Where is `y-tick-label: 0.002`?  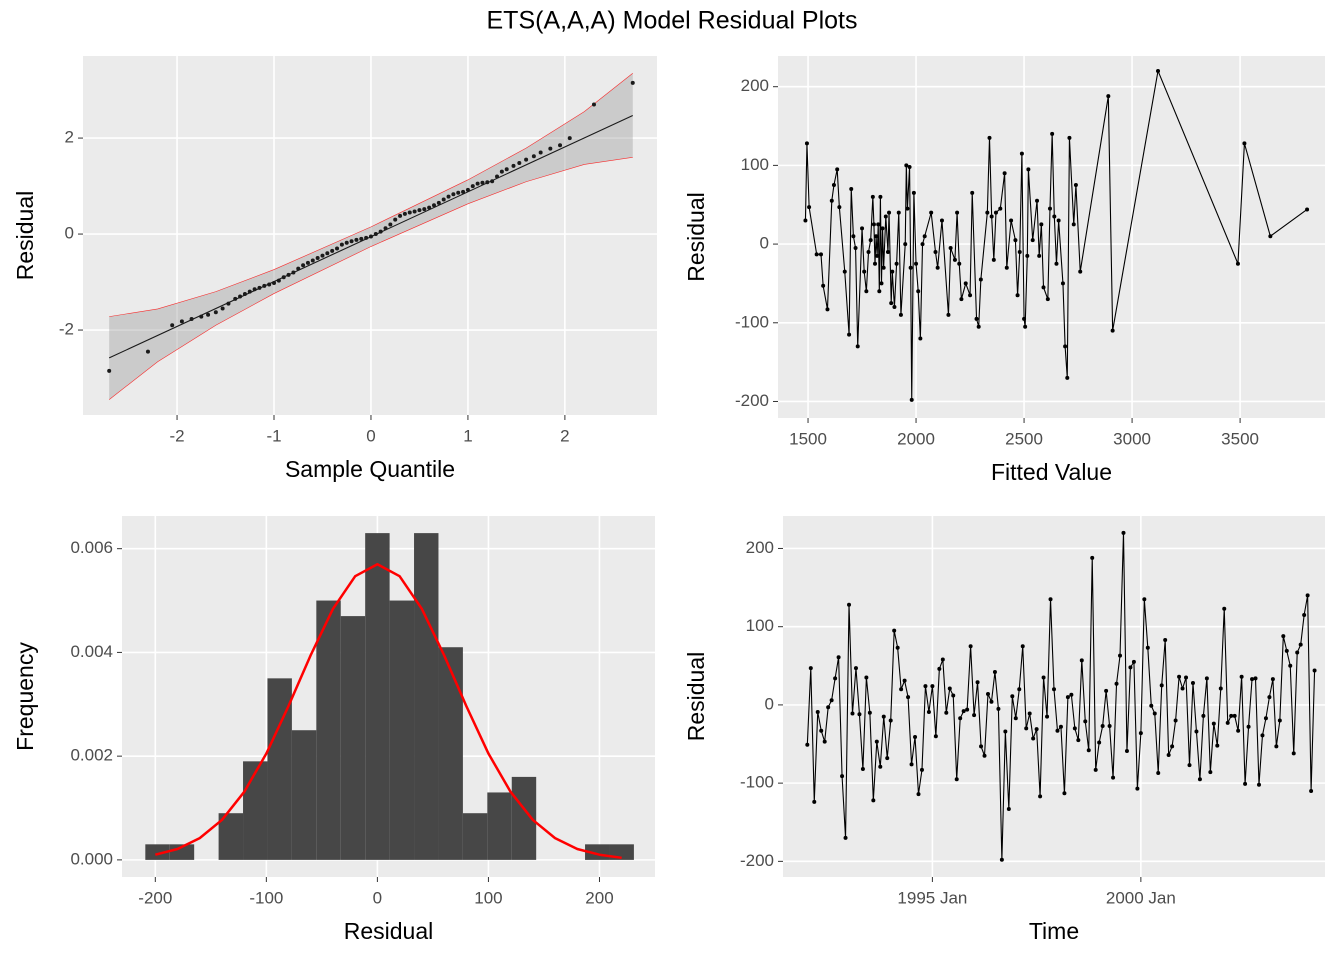 y-tick-label: 0.002 is located at coordinates (91, 755).